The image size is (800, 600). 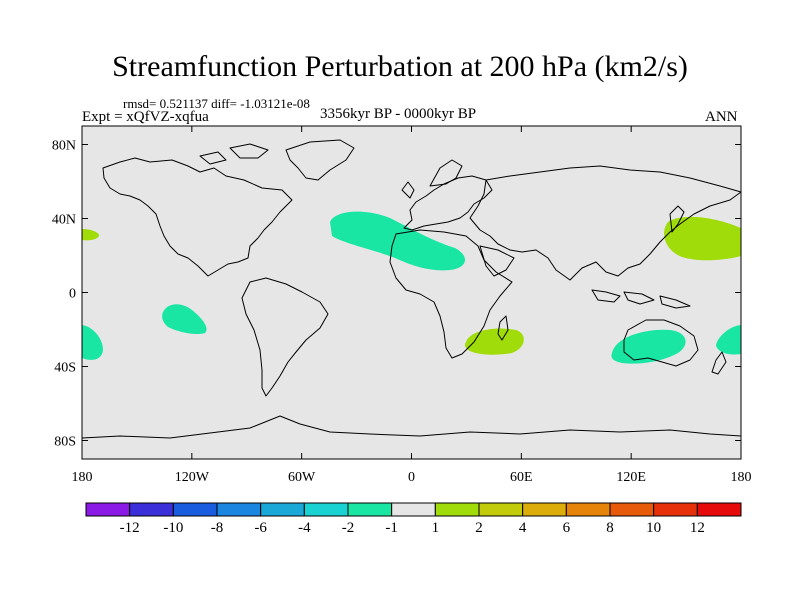 I want to click on rmsd-diff-stats: rmsd= 0.521137 diff= -1.03121e-08, so click(x=216, y=103).